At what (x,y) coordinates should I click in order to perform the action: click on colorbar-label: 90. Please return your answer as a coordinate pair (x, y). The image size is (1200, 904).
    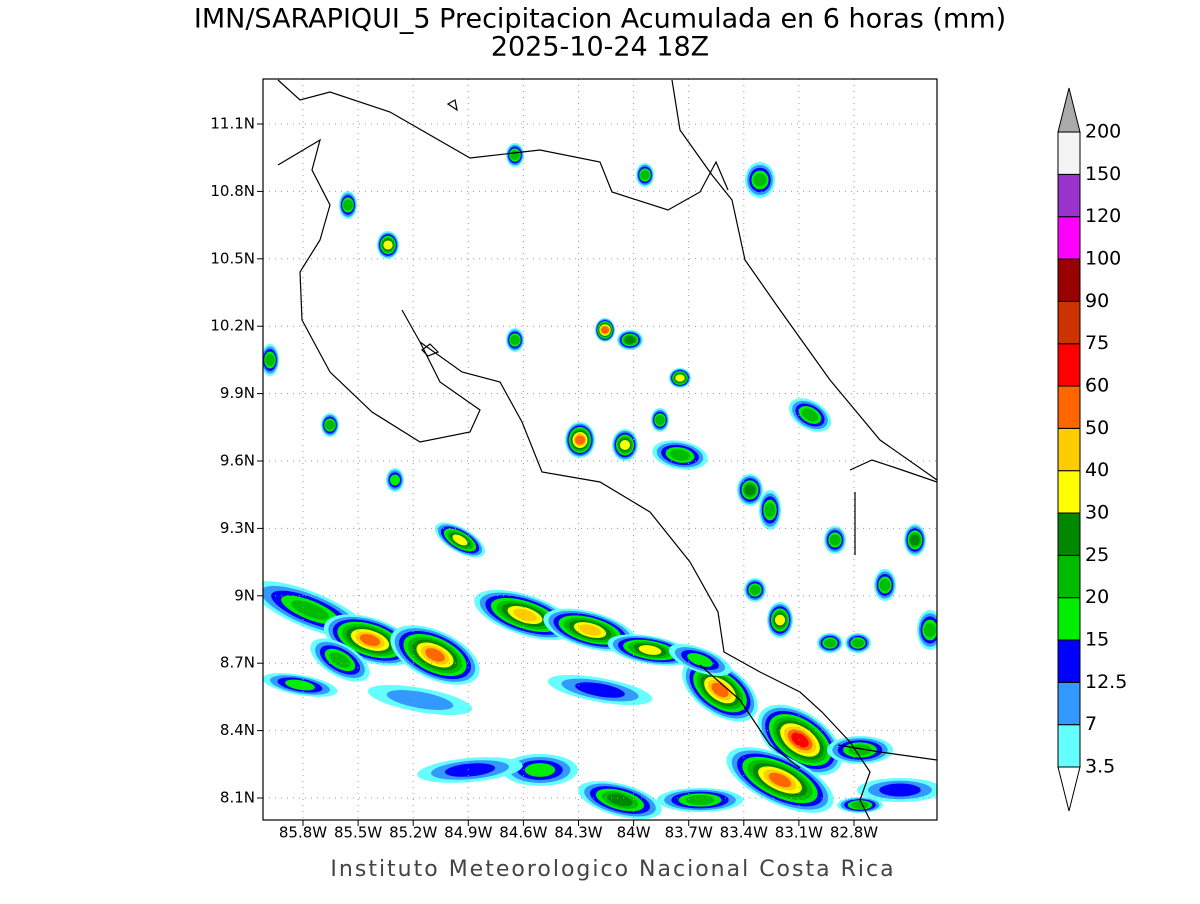
    Looking at the image, I should click on (1097, 301).